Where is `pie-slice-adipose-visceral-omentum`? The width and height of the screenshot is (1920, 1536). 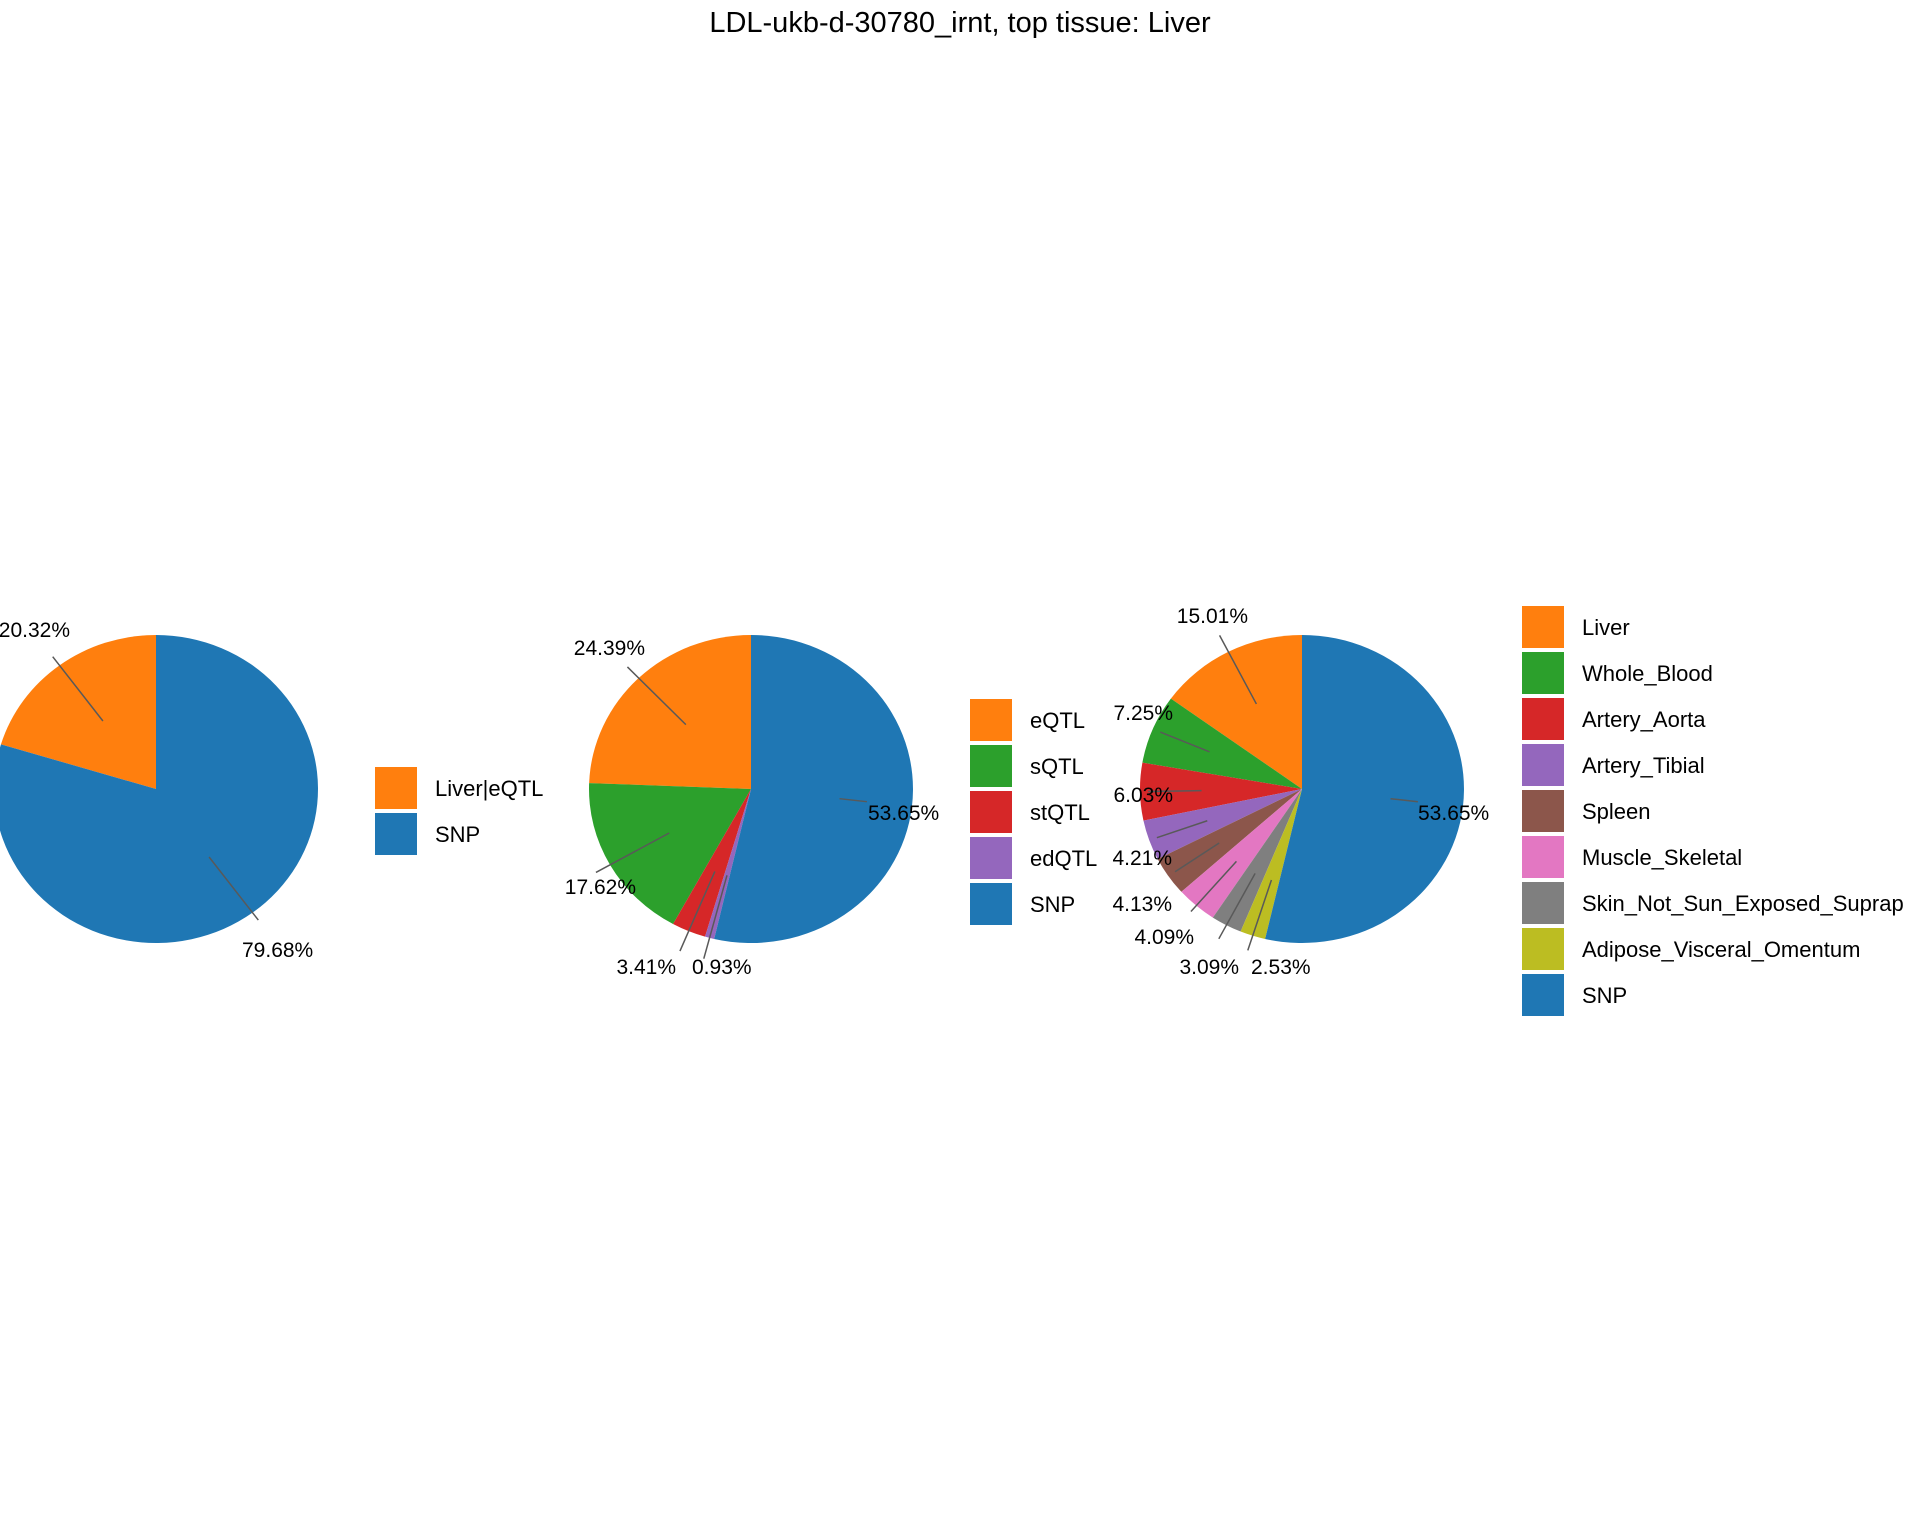
pie-slice-adipose-visceral-omentum is located at coordinates (1271, 864).